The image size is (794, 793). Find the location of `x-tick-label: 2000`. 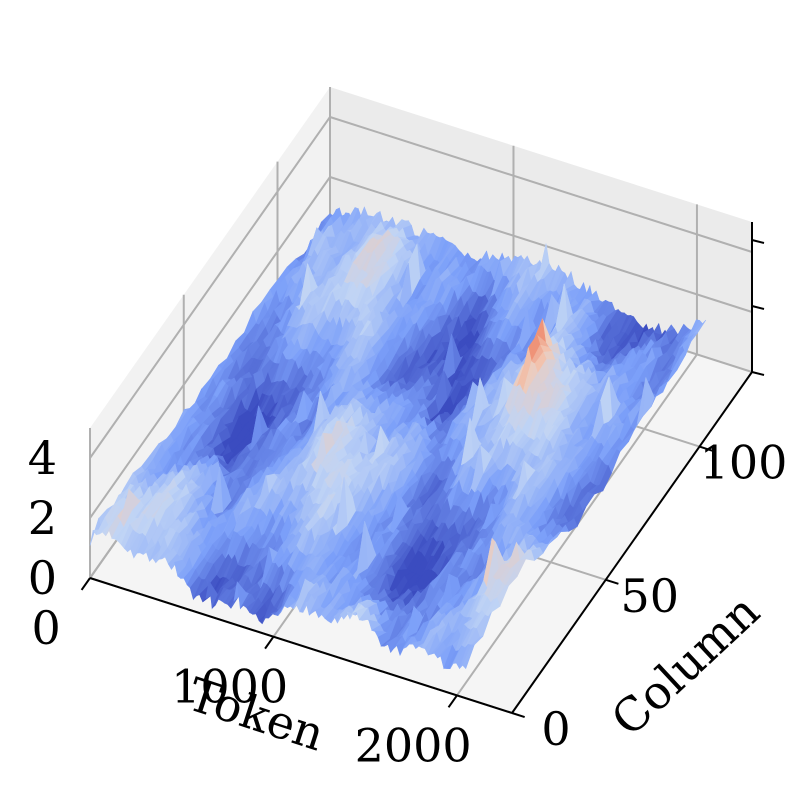

x-tick-label: 2000 is located at coordinates (413, 745).